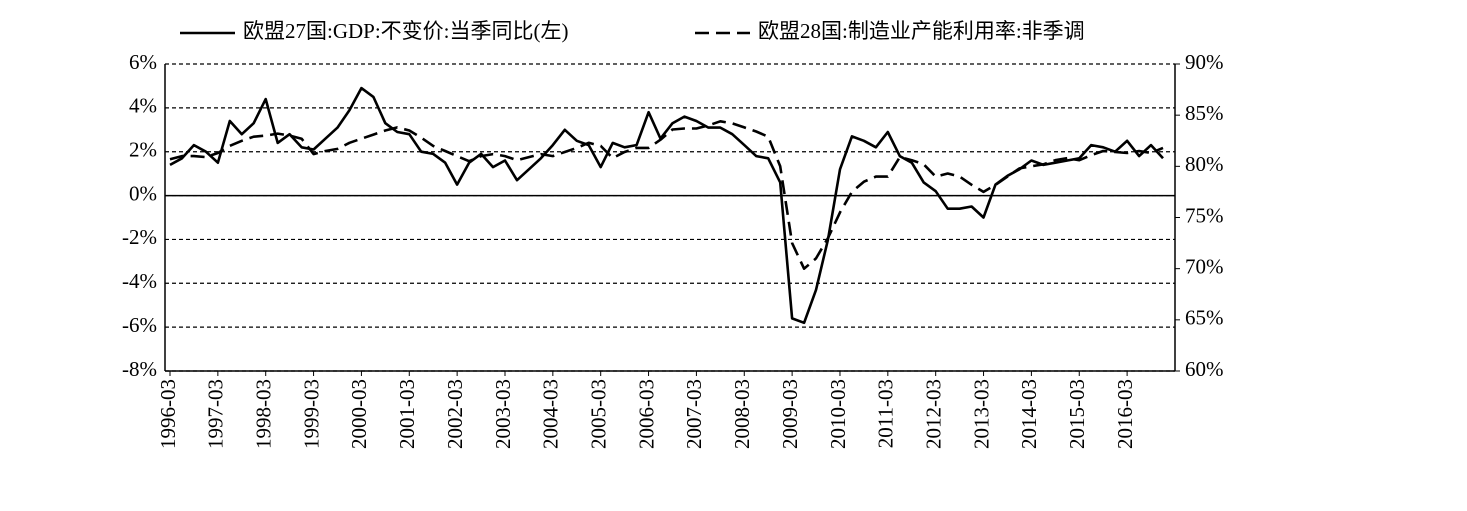  I want to click on y-tick-label: -4%, so click(139, 281).